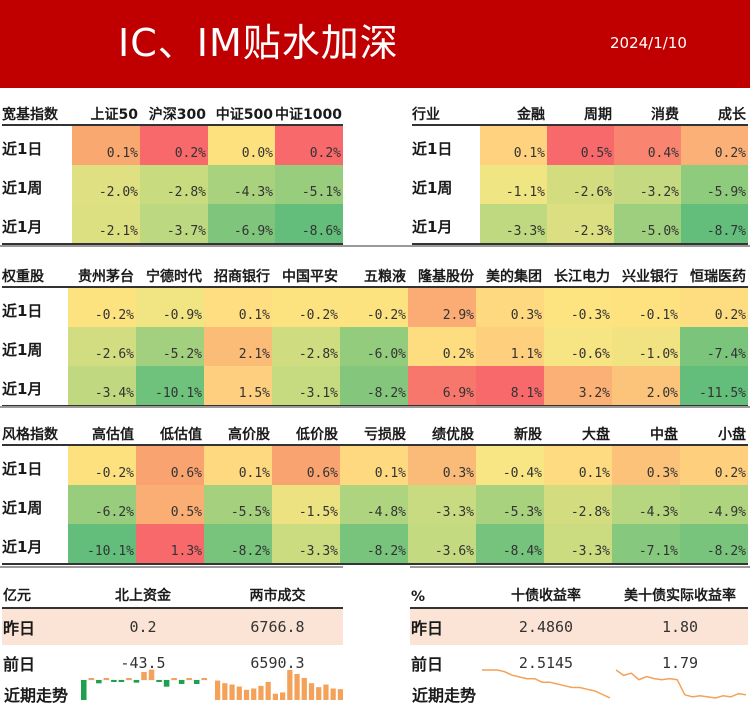  What do you see at coordinates (106, 184) in the screenshot?
I see `heatmap-cell: -2.0%` at bounding box center [106, 184].